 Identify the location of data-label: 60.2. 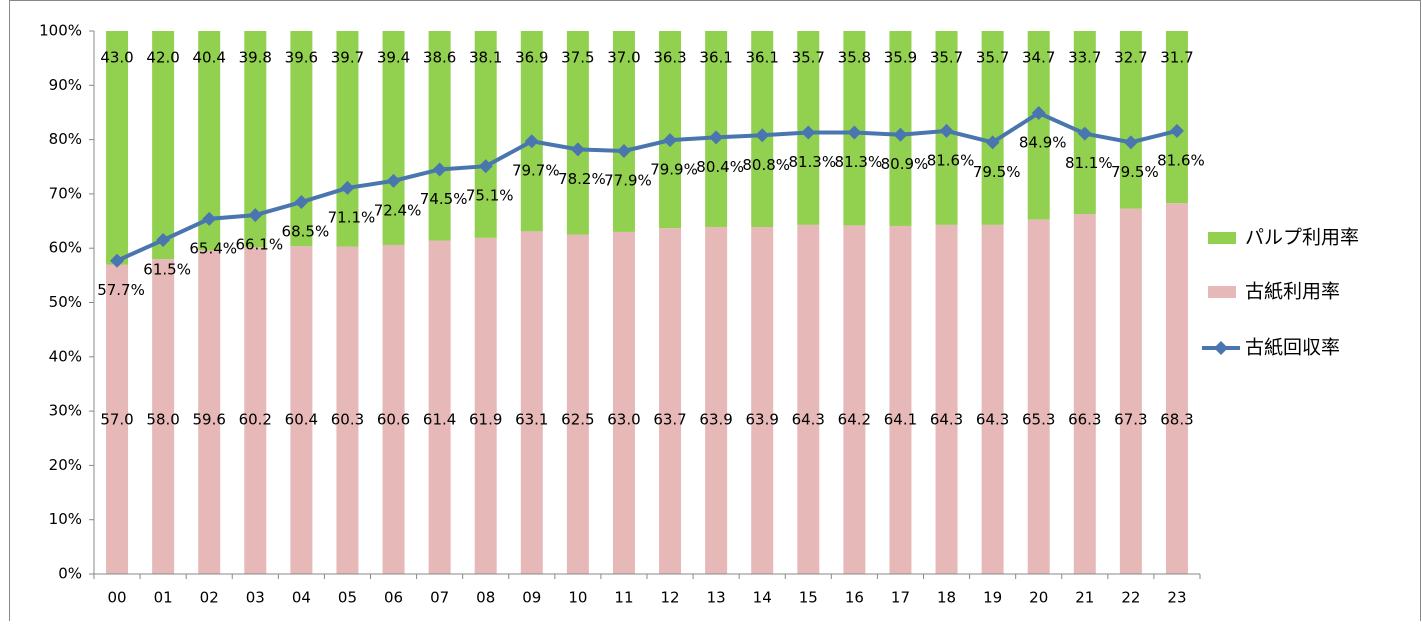
(255, 420).